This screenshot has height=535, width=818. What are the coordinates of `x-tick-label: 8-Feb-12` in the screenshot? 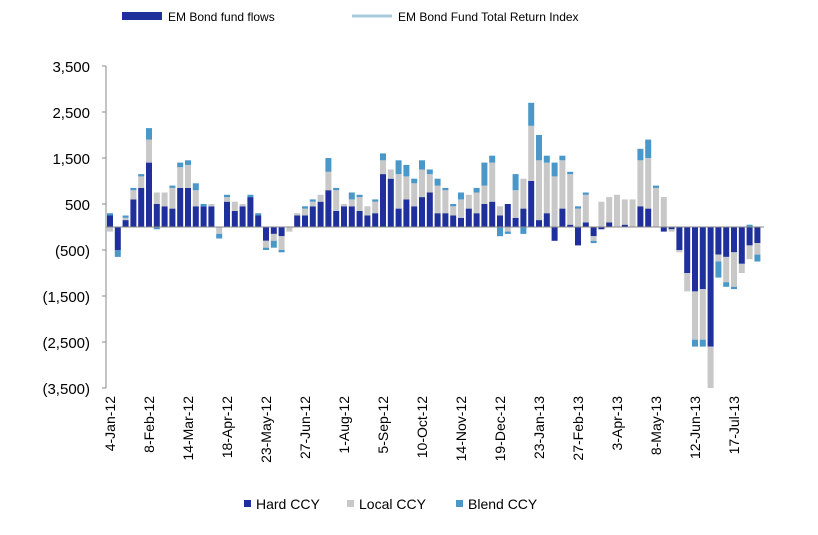 It's located at (149, 424).